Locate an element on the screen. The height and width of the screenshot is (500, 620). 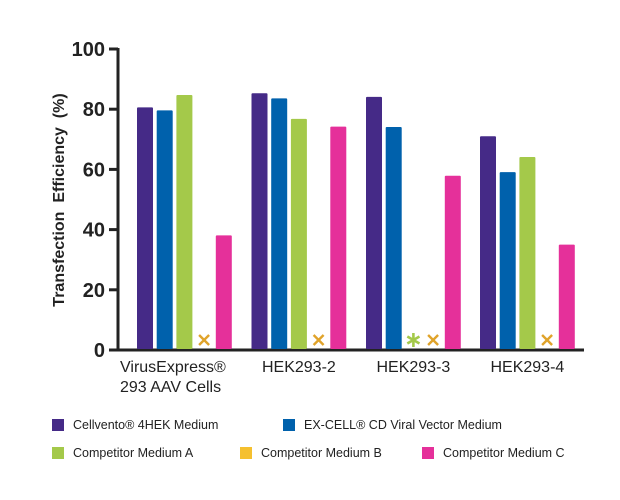
x-category-label: 293 AAV Cells is located at coordinates (170, 387).